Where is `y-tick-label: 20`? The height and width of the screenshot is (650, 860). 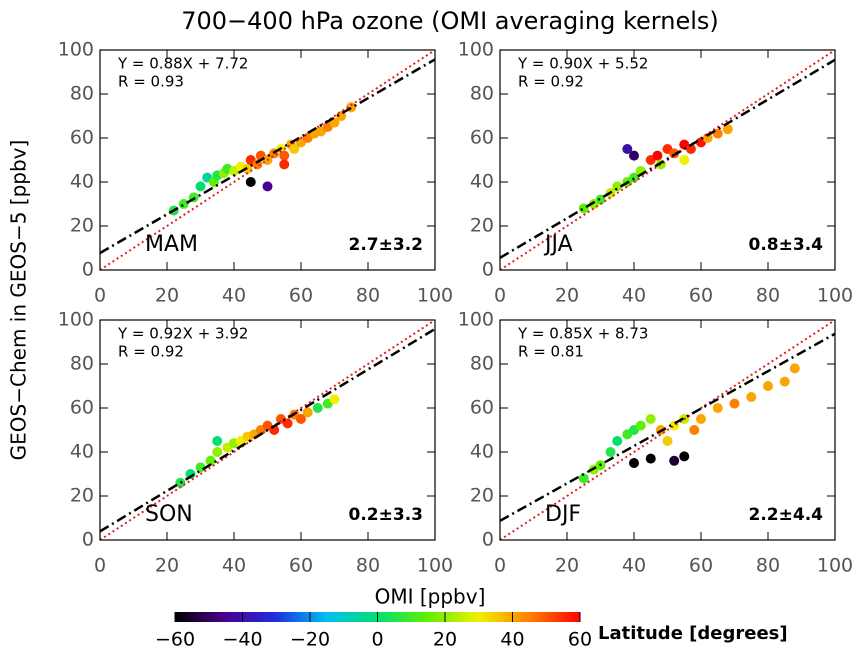 y-tick-label: 20 is located at coordinates (482, 496).